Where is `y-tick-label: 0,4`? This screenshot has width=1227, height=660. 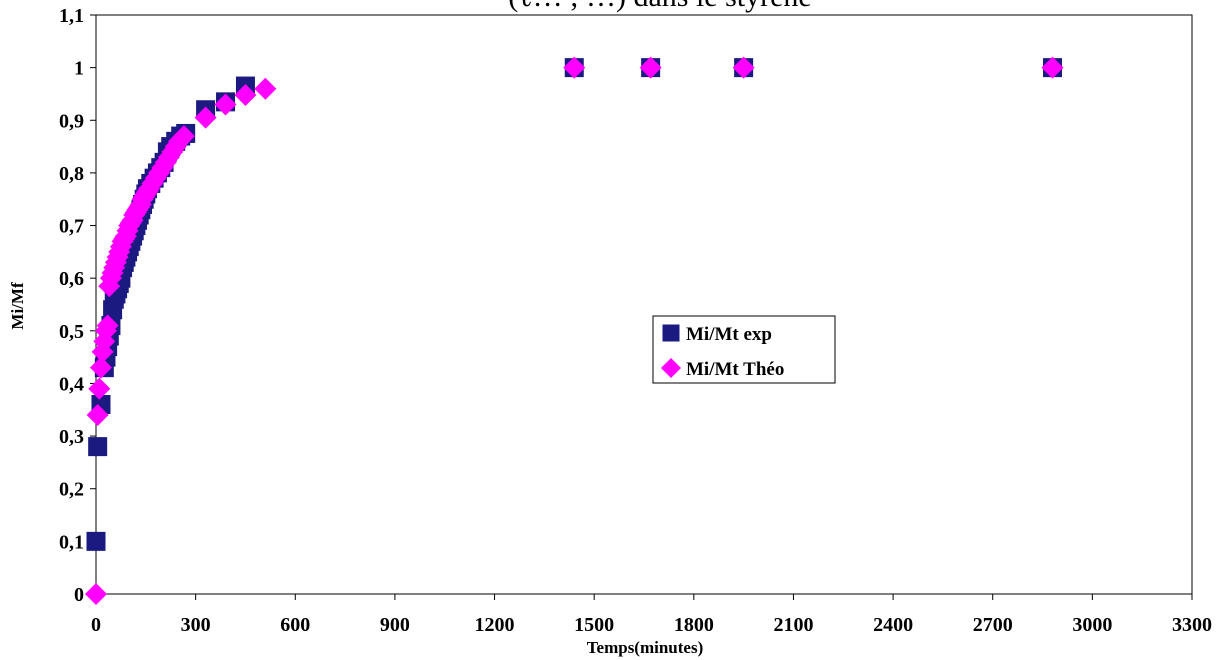
y-tick-label: 0,4 is located at coordinates (71, 384).